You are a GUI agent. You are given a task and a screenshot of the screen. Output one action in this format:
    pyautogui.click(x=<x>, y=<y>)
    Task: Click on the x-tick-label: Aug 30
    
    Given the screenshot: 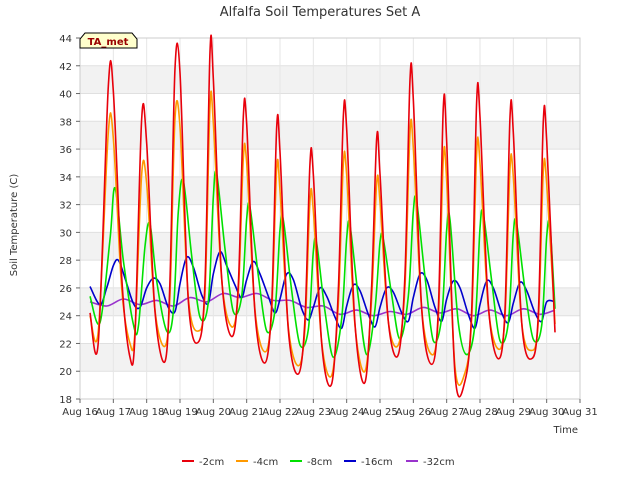 What is the action you would take?
    pyautogui.click(x=546, y=412)
    